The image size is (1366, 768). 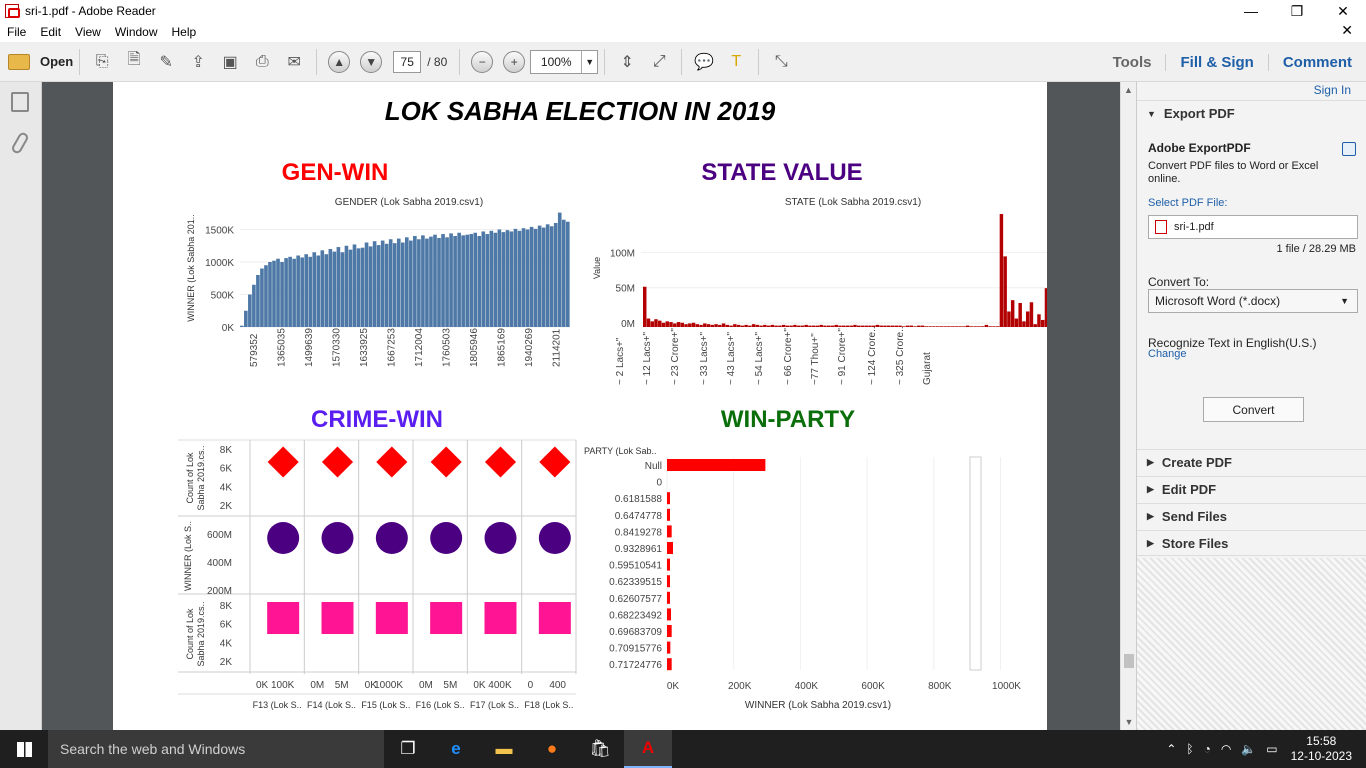 I want to click on volume-icon: 🔈, so click(x=1249, y=749).